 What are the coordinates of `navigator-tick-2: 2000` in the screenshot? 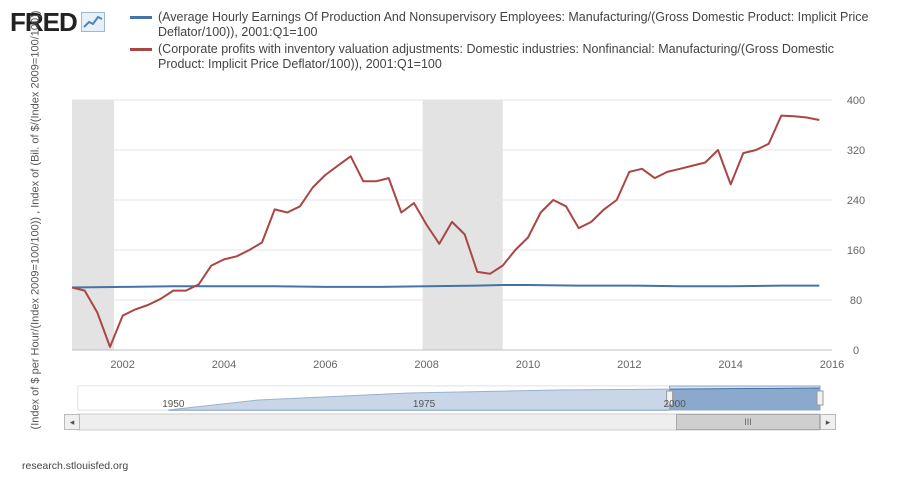 It's located at (675, 404).